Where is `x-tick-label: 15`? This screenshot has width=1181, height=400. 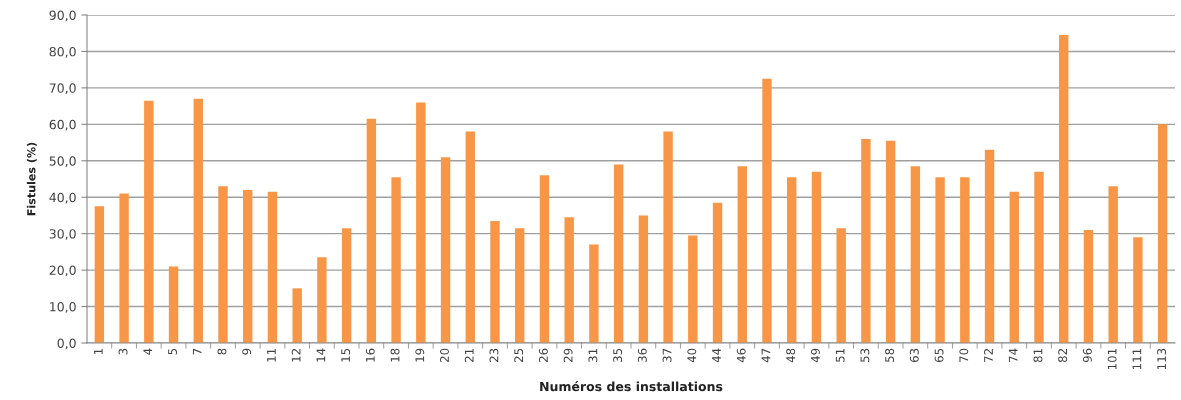
x-tick-label: 15 is located at coordinates (346, 355).